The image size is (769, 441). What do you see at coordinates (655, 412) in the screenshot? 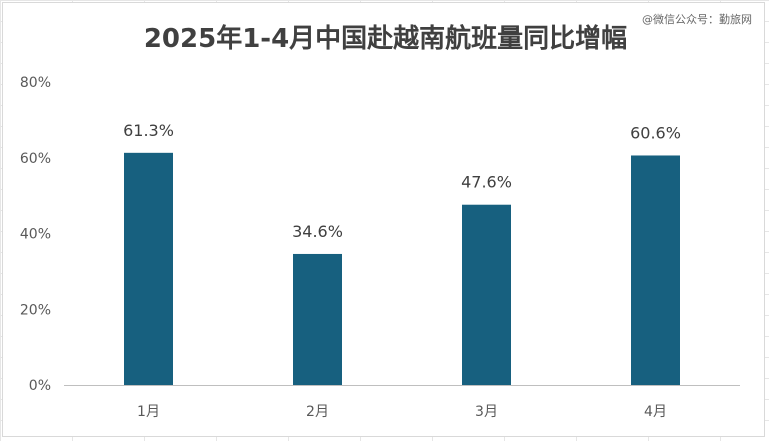
I see `x-tick-label: 4月` at bounding box center [655, 412].